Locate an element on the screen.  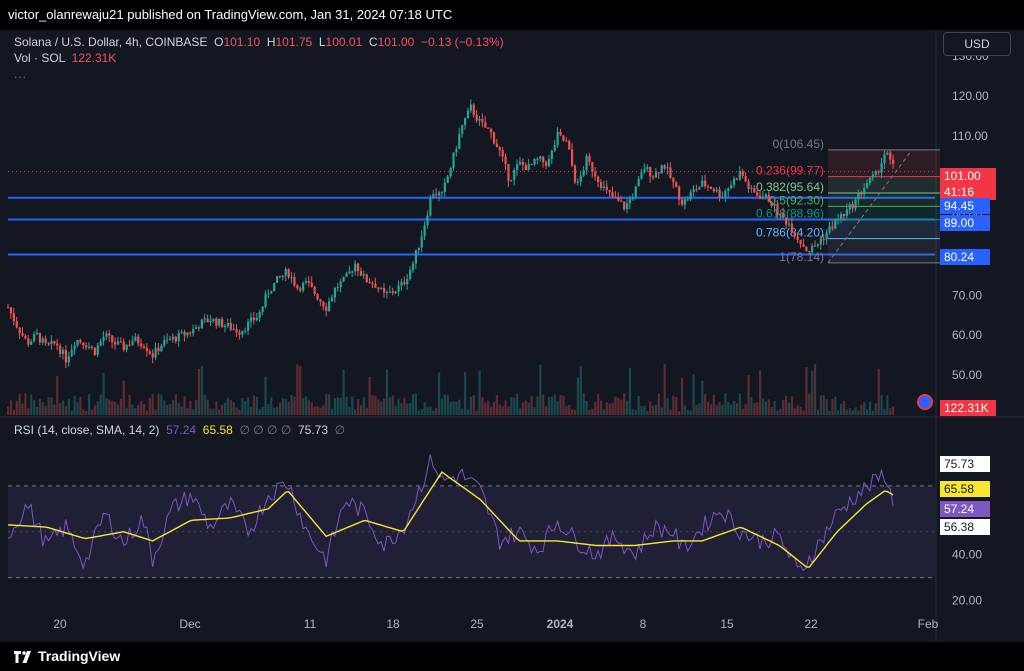
time-tick-label: 8 is located at coordinates (643, 624).